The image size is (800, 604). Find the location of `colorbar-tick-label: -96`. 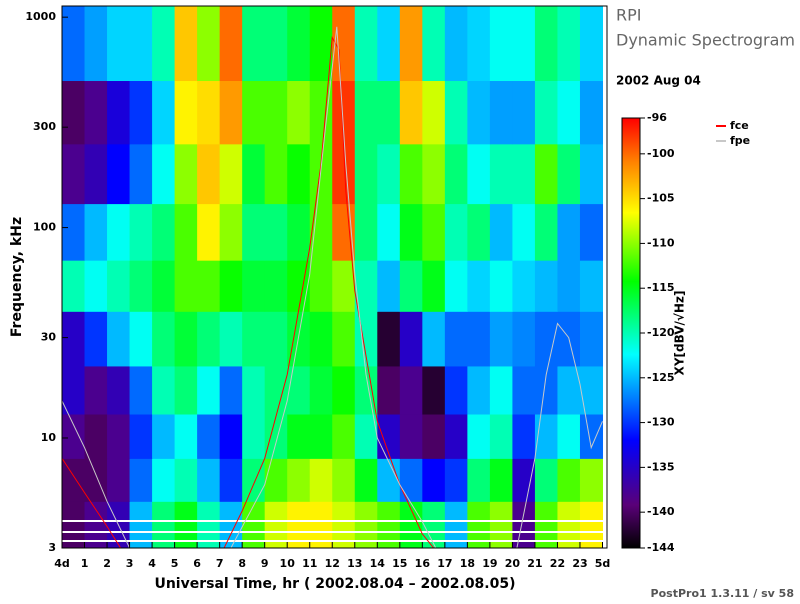

colorbar-tick-label: -96 is located at coordinates (657, 117).